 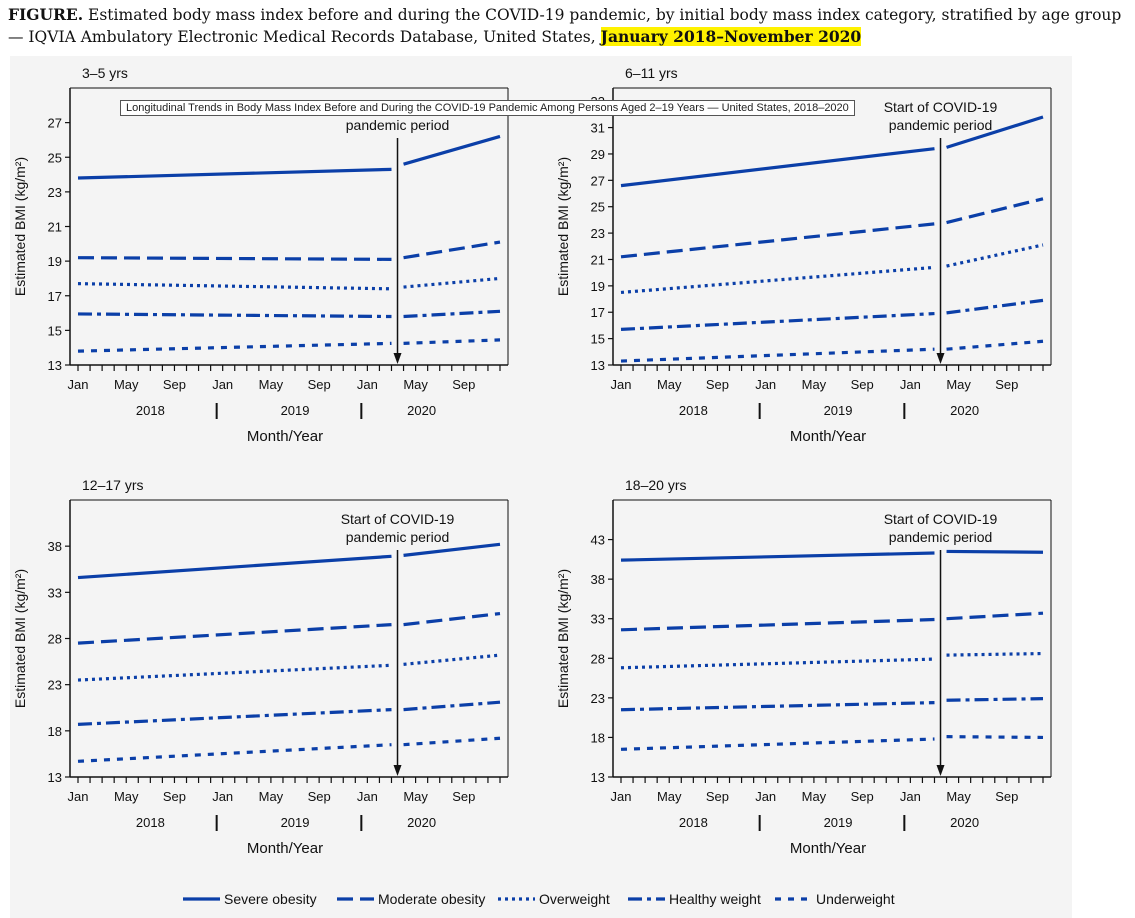 What do you see at coordinates (598, 777) in the screenshot?
I see `y-tick-label: 13` at bounding box center [598, 777].